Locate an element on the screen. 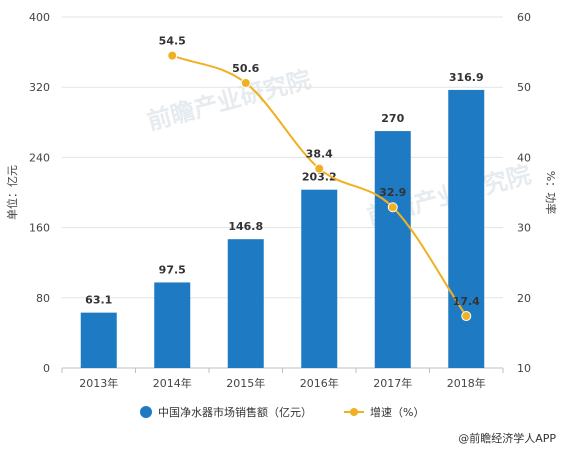 The image size is (562, 451). x-tick-label: 2018年 is located at coordinates (466, 383).